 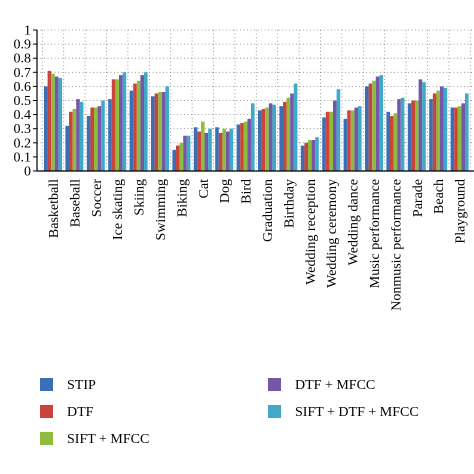 I want to click on x-category-label: Beach, so click(x=439, y=196).